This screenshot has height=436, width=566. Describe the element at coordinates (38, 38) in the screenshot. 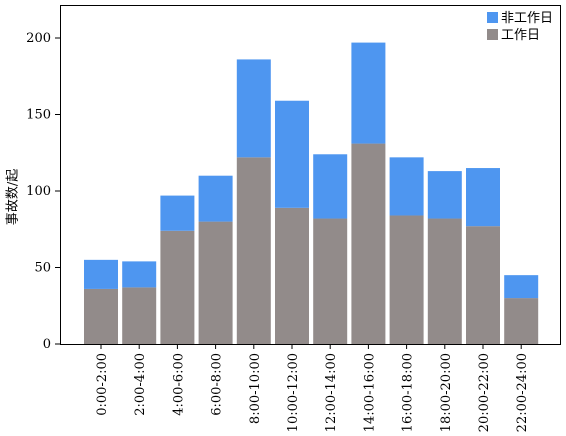

I see `y-tick-label: 200` at that location.